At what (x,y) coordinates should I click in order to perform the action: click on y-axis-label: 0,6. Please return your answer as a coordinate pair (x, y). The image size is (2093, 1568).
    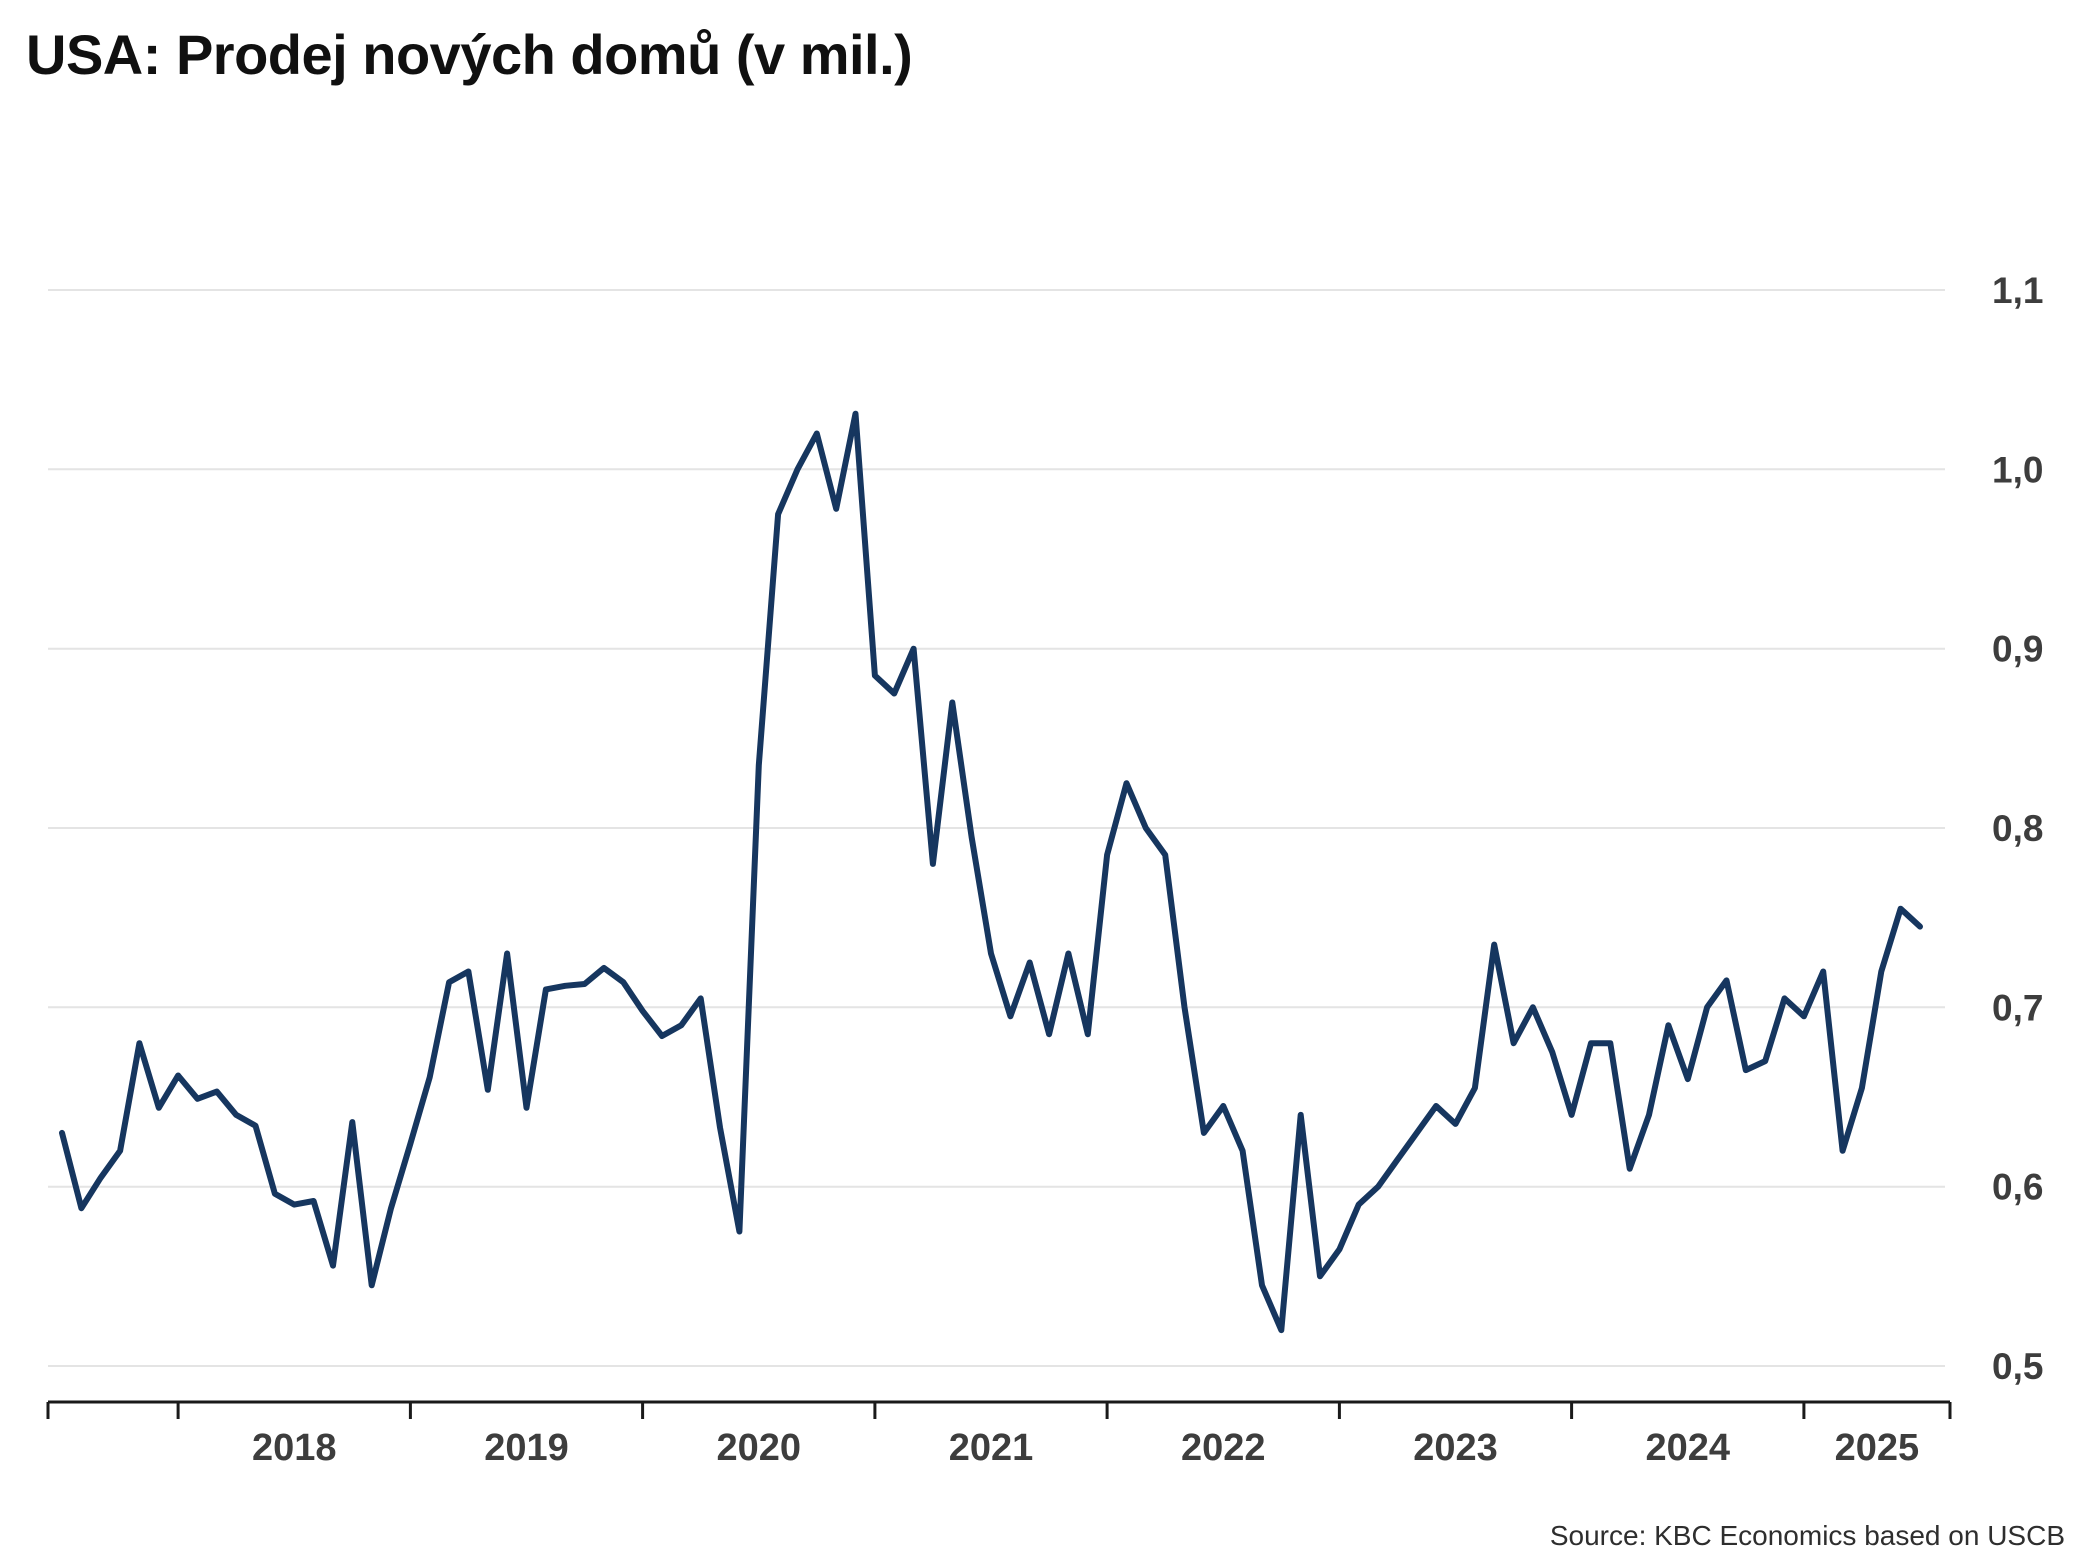
    Looking at the image, I should click on (2017, 1187).